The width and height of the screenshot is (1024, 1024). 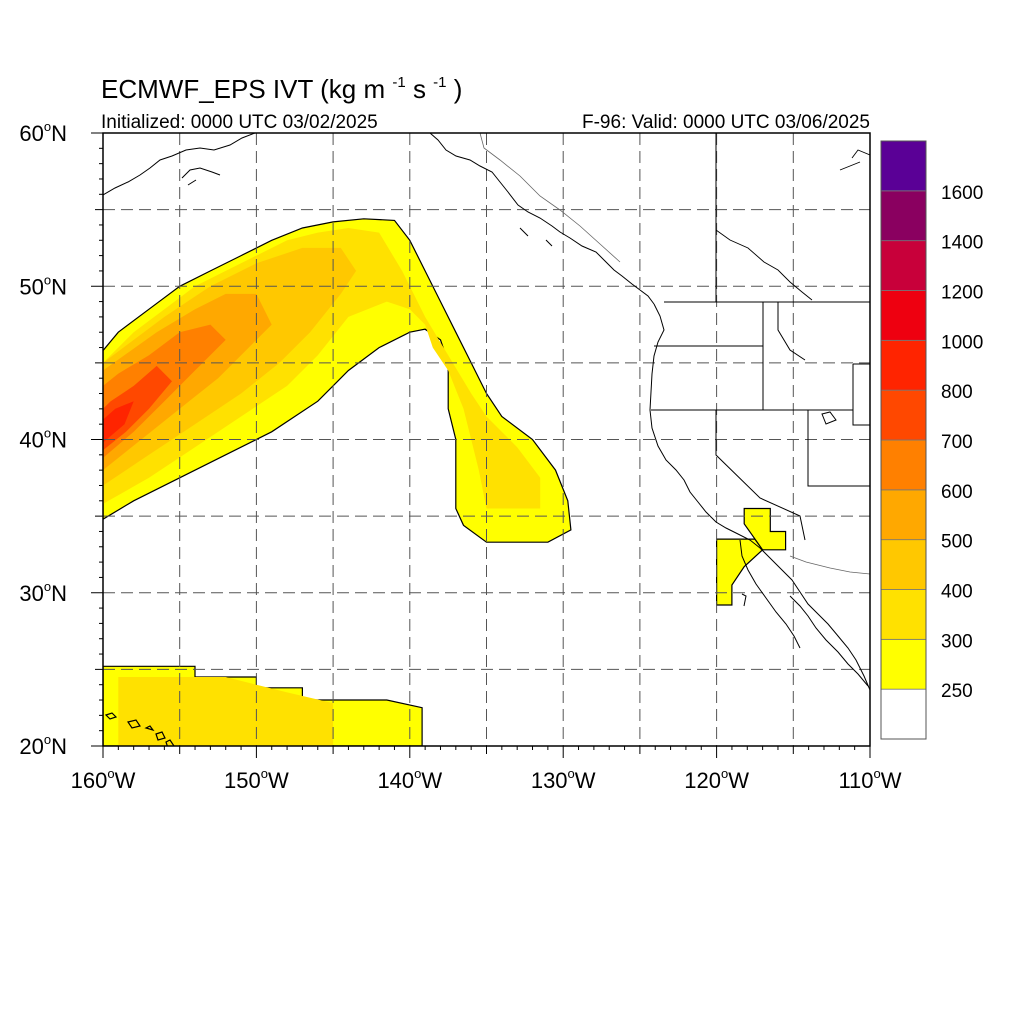 What do you see at coordinates (563, 779) in the screenshot?
I see `x-tick-label: 130oW` at bounding box center [563, 779].